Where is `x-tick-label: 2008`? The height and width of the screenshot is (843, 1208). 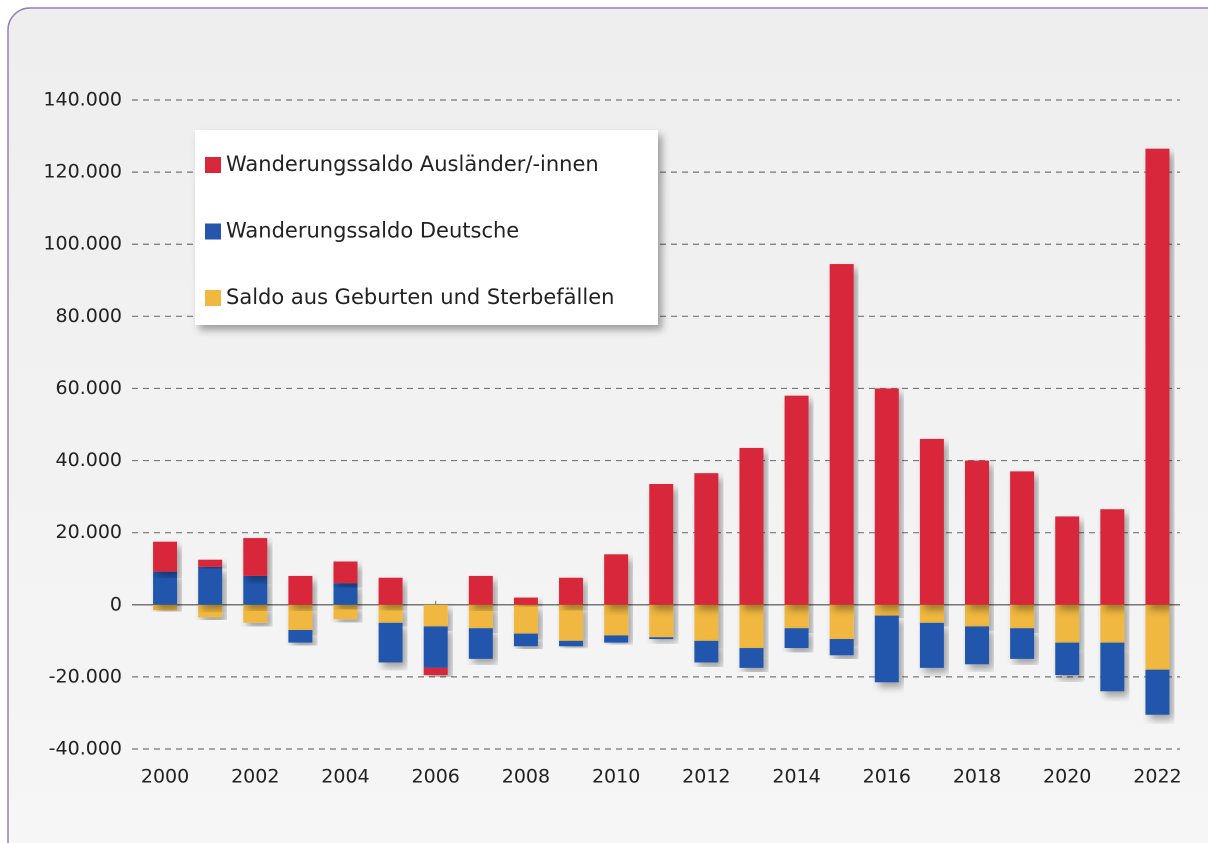
x-tick-label: 2008 is located at coordinates (526, 777).